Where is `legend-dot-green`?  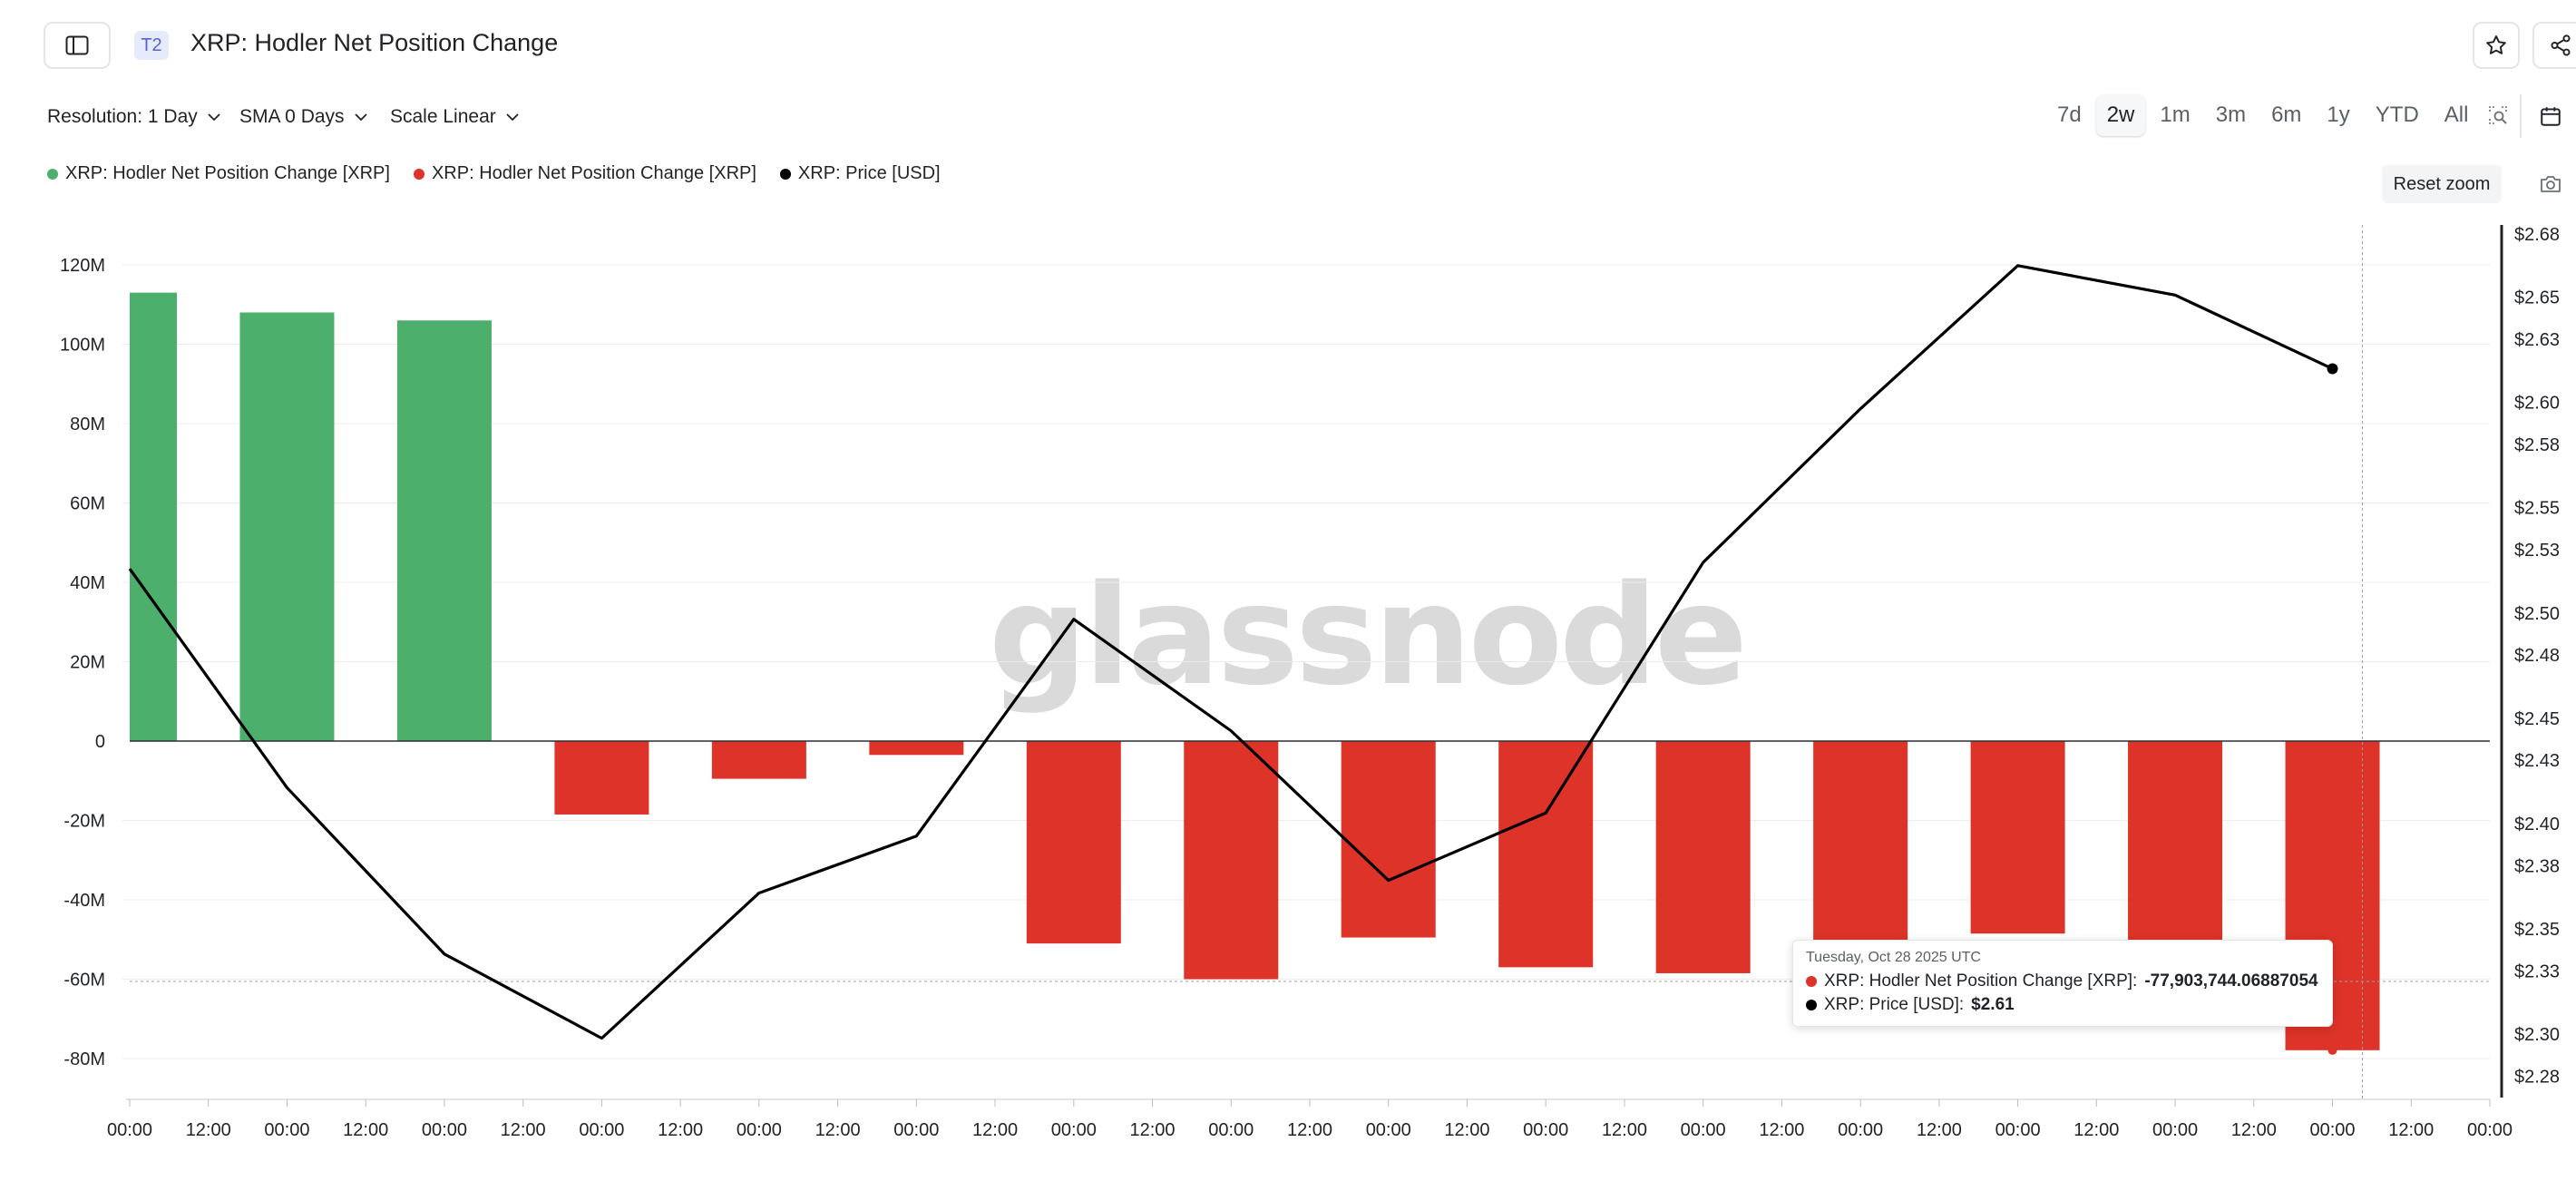 legend-dot-green is located at coordinates (52, 174).